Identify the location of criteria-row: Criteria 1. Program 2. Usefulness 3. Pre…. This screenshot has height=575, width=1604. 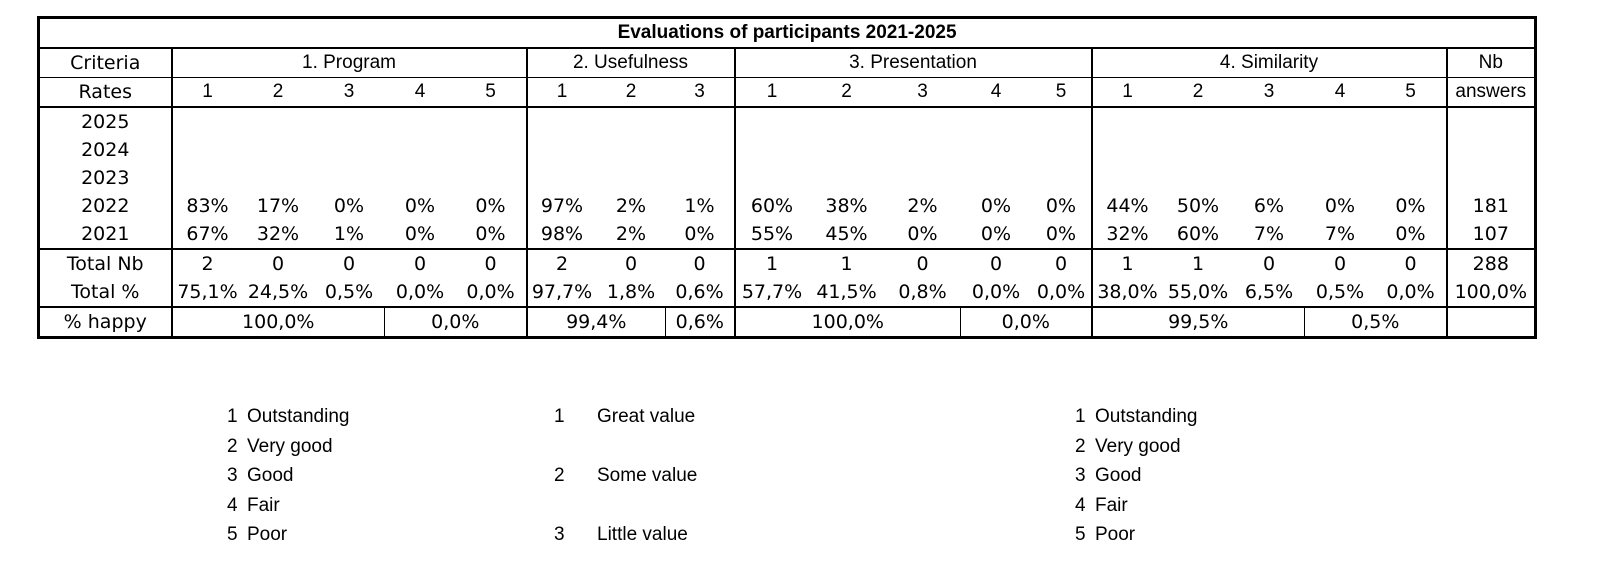
(787, 63).